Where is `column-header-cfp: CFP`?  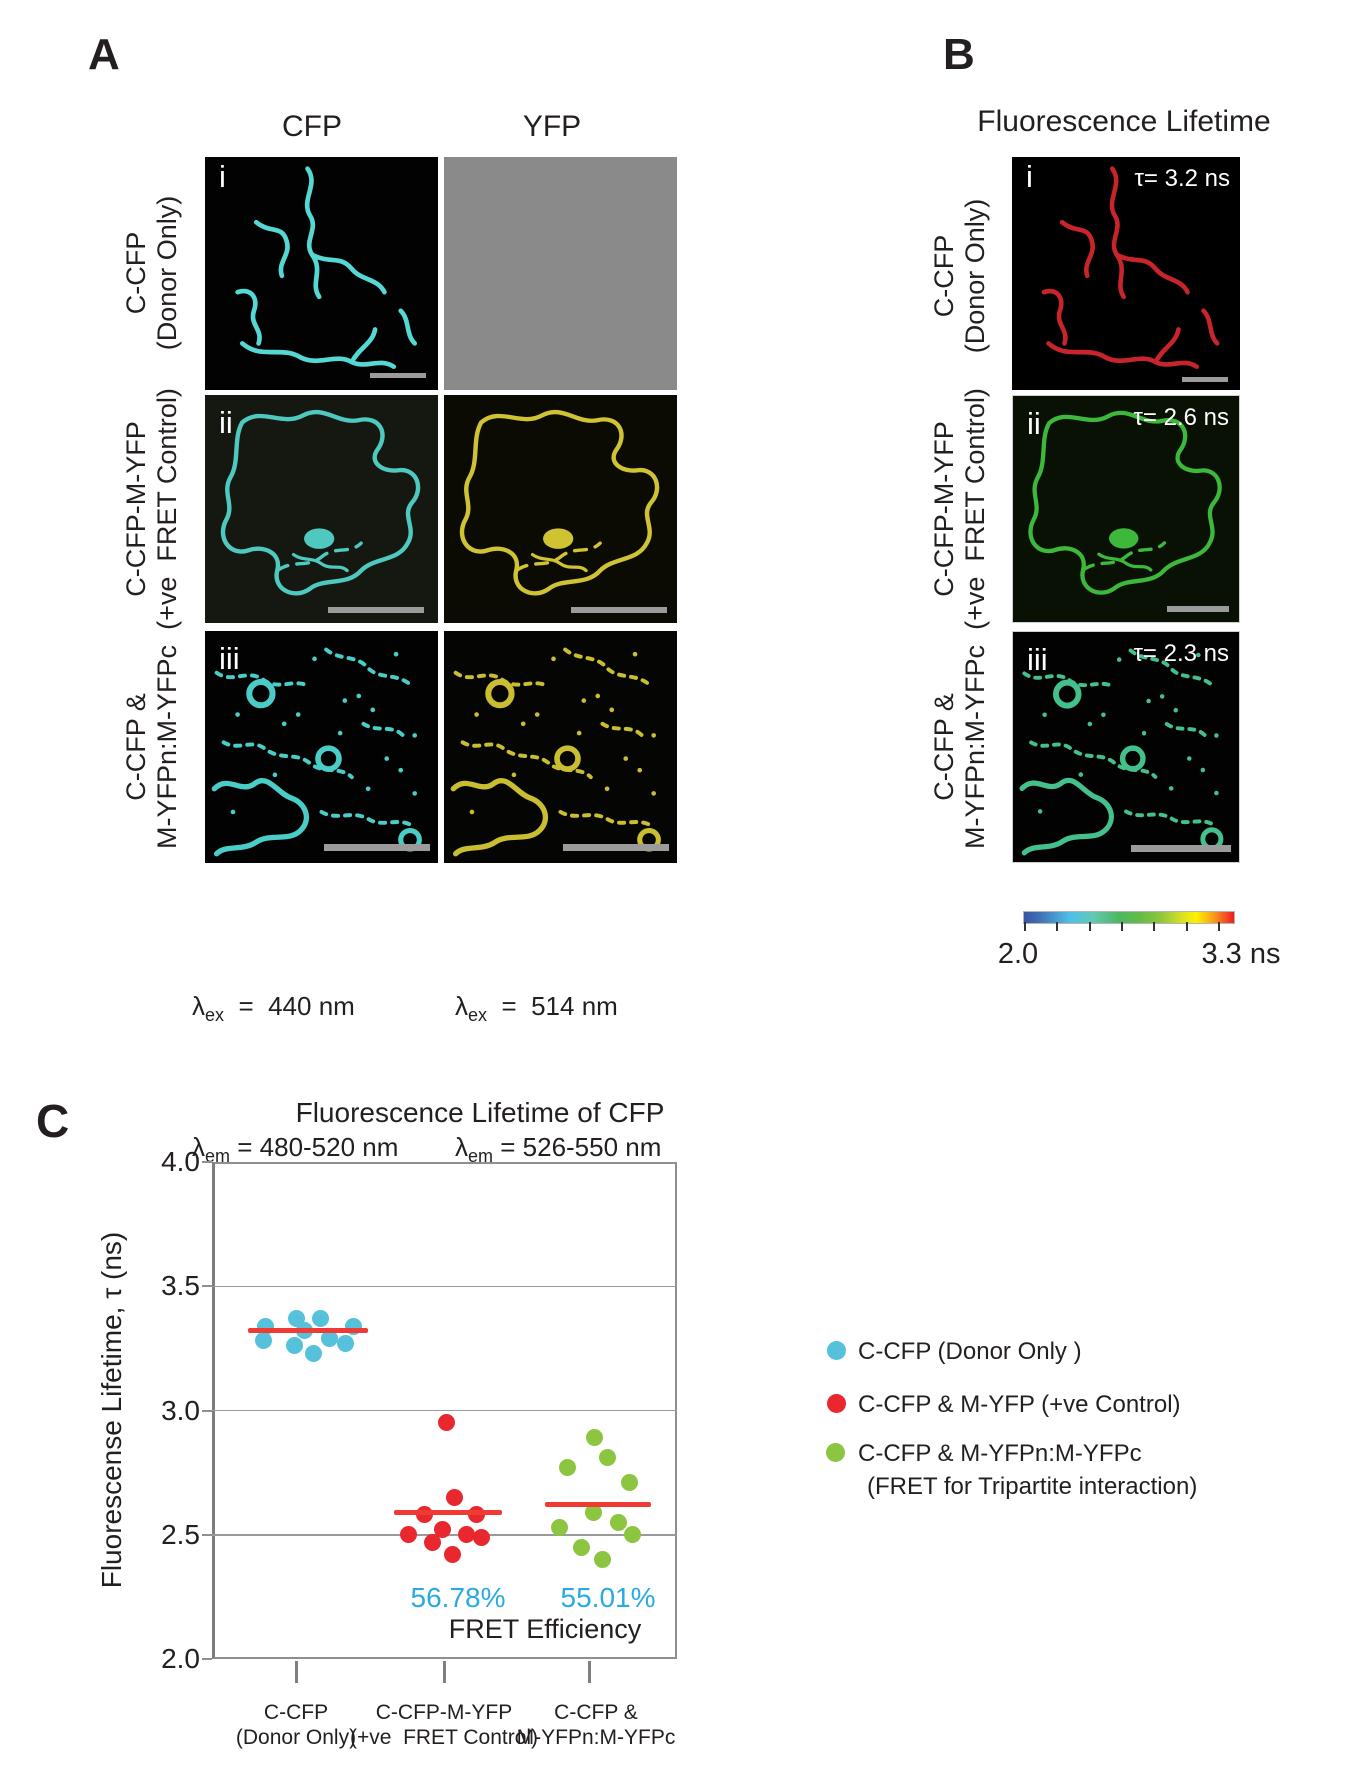
column-header-cfp: CFP is located at coordinates (312, 126).